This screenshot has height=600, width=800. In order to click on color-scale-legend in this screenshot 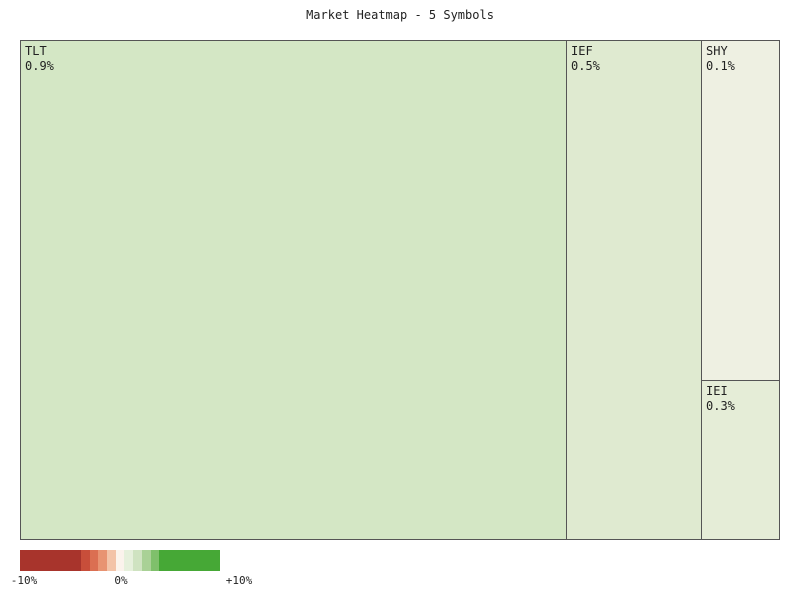, I will do `click(120, 560)`.